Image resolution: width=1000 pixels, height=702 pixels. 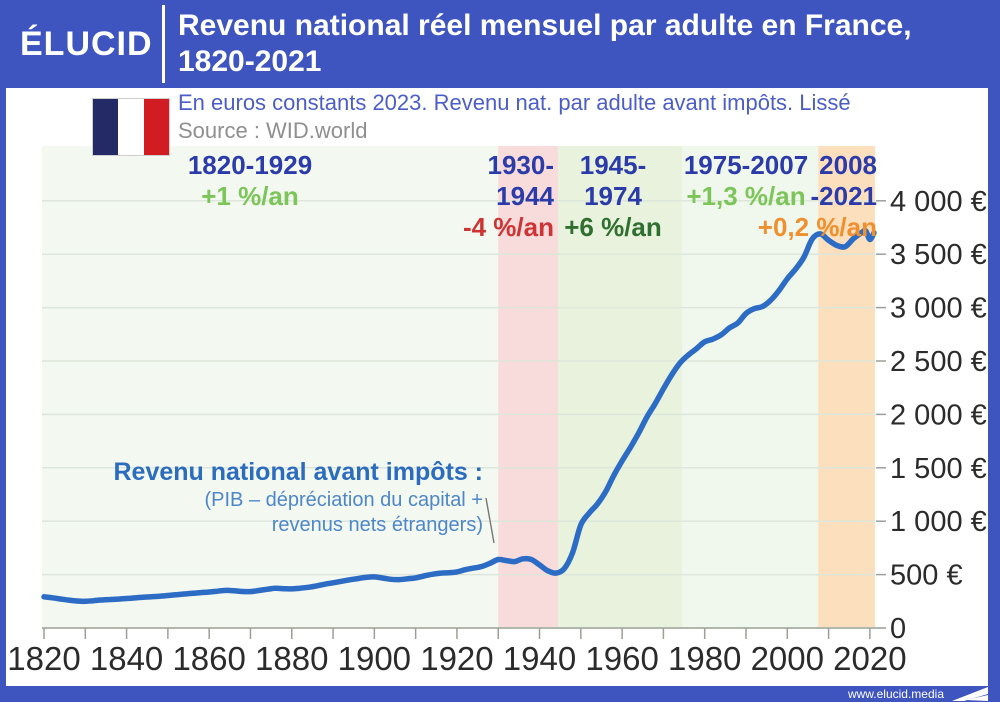 I want to click on period-label-1820-1929: 1820-1929 +1 %/an, so click(x=250, y=181).